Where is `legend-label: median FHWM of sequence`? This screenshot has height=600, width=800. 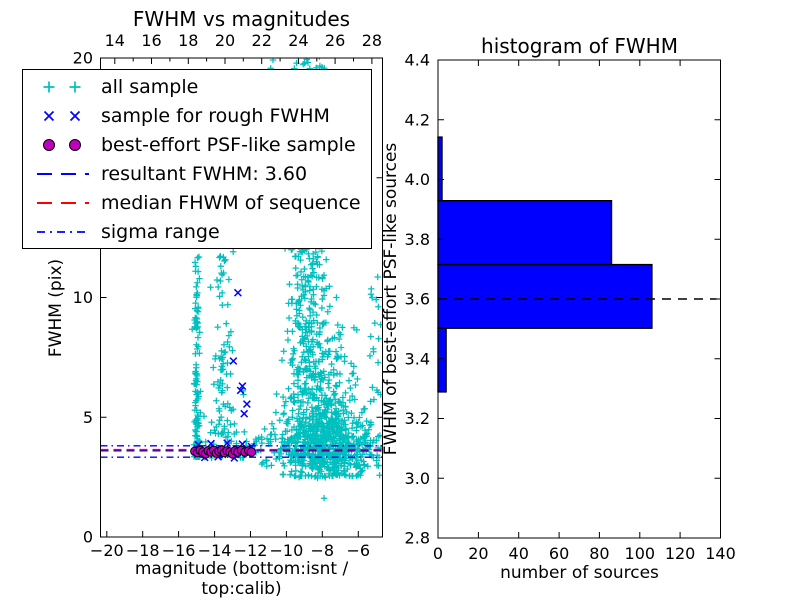 legend-label: median FHWM of sequence is located at coordinates (231, 202).